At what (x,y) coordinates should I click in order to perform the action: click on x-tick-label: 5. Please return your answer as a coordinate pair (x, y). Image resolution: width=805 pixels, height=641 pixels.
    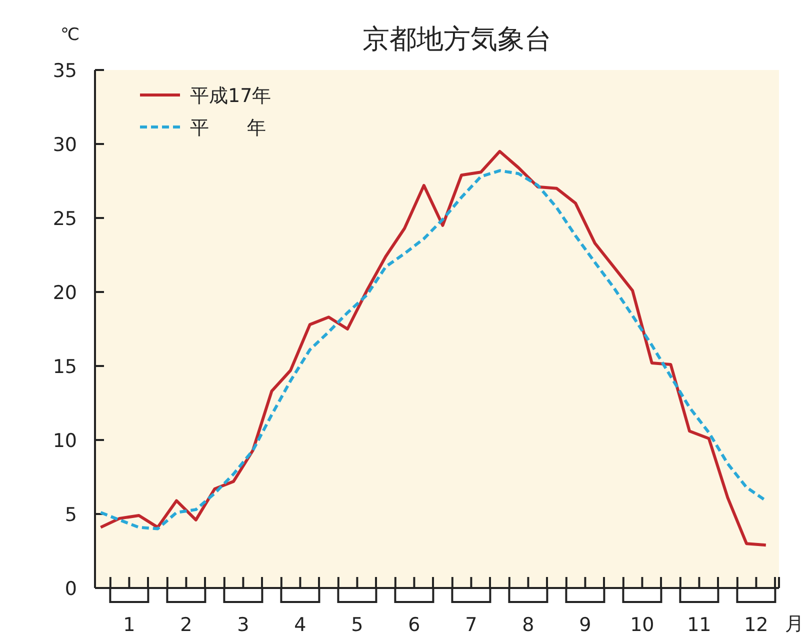
    Looking at the image, I should click on (357, 625).